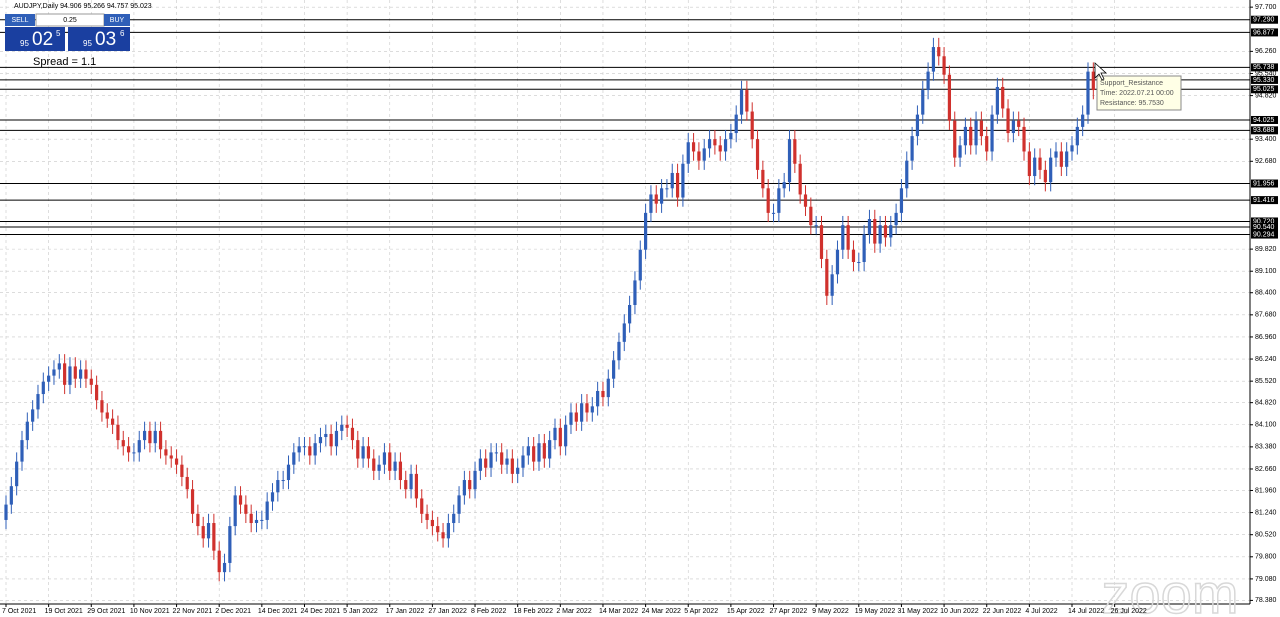  Describe the element at coordinates (1266, 600) in the screenshot. I see `y-tick-label: 78.380` at that location.